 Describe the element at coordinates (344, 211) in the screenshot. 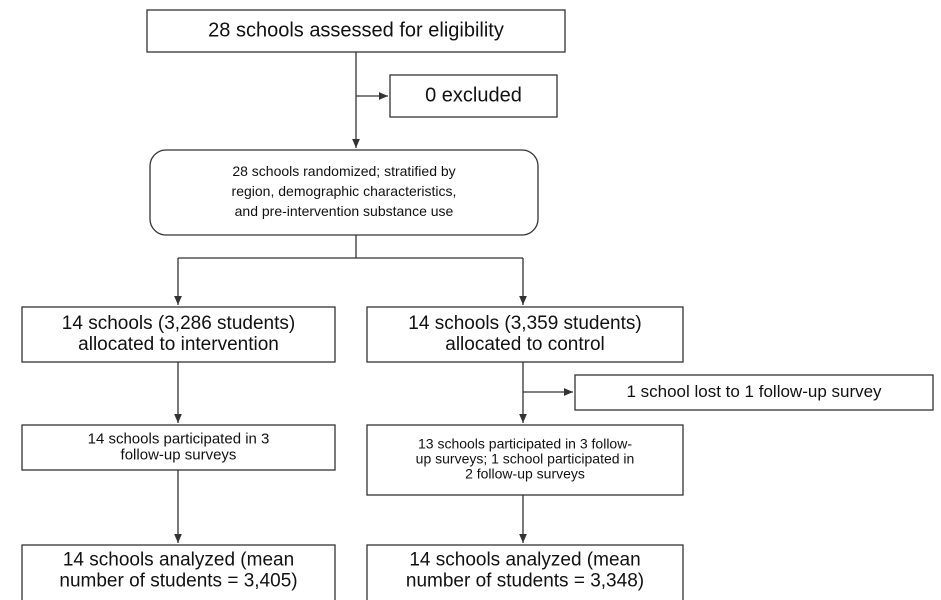

I see `node-text: and pre-intervention substance use` at that location.